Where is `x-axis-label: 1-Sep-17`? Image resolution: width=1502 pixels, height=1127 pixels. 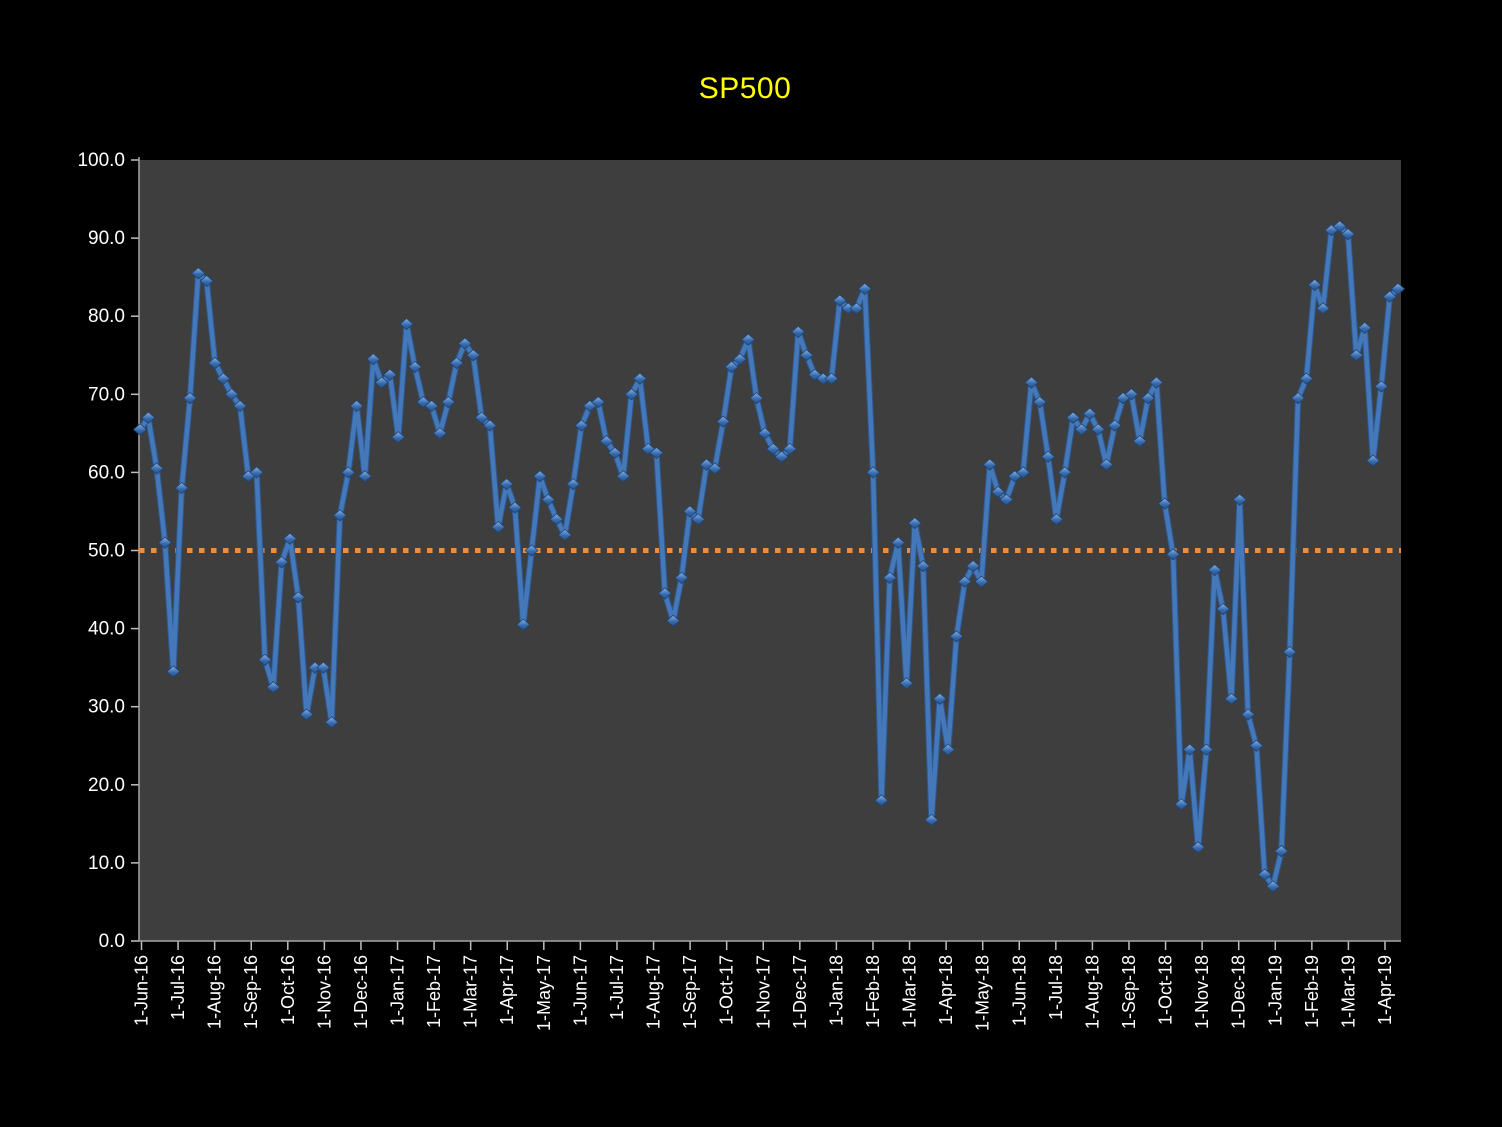
x-axis-label: 1-Sep-17 is located at coordinates (690, 992).